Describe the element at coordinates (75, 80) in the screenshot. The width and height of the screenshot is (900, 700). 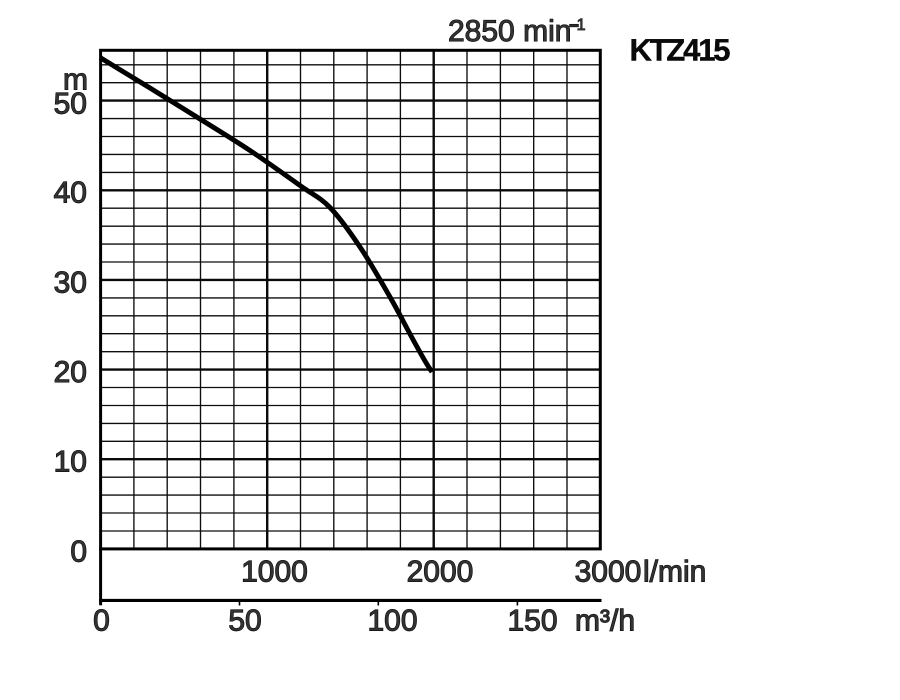
I see `svg-text: m` at that location.